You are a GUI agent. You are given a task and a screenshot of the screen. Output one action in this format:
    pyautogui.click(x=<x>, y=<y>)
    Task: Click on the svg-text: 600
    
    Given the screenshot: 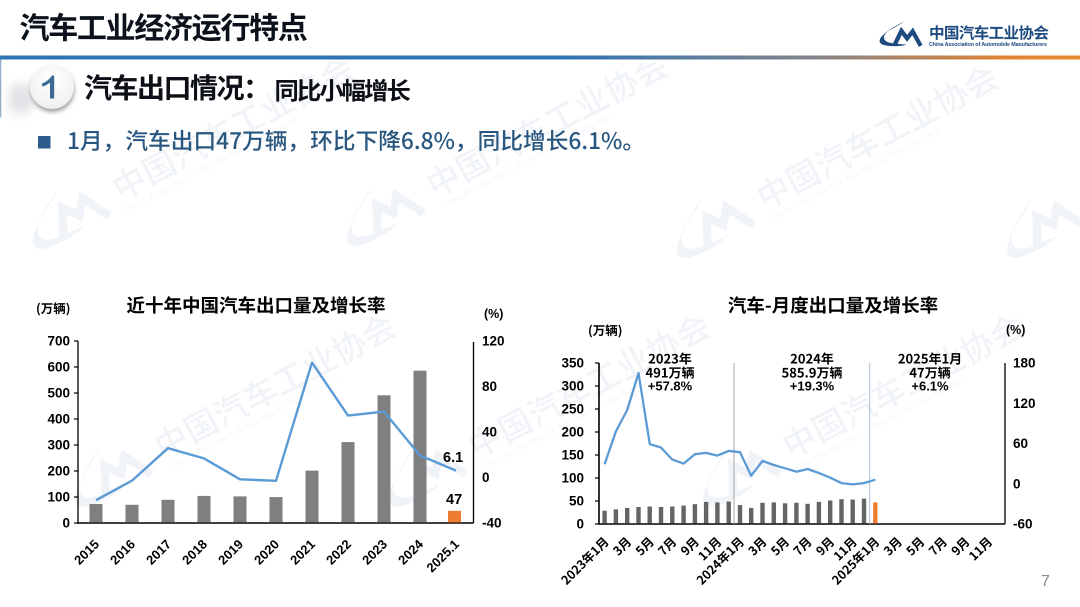 What is the action you would take?
    pyautogui.click(x=58, y=367)
    